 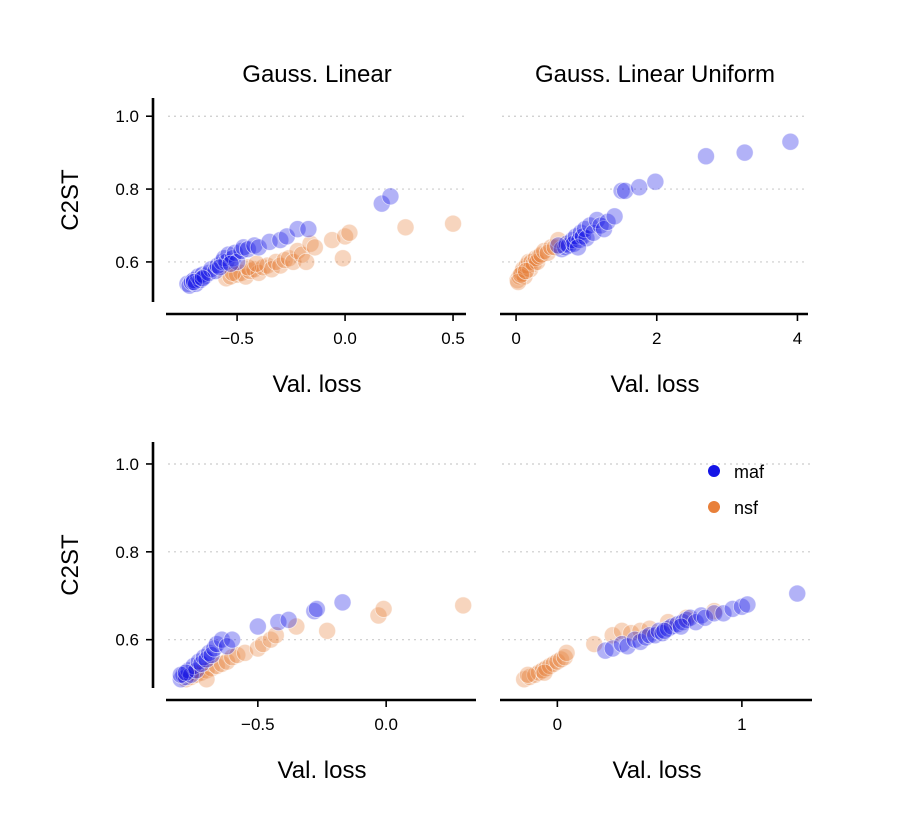 I want to click on legend-label-nsf: nsf, so click(x=746, y=508).